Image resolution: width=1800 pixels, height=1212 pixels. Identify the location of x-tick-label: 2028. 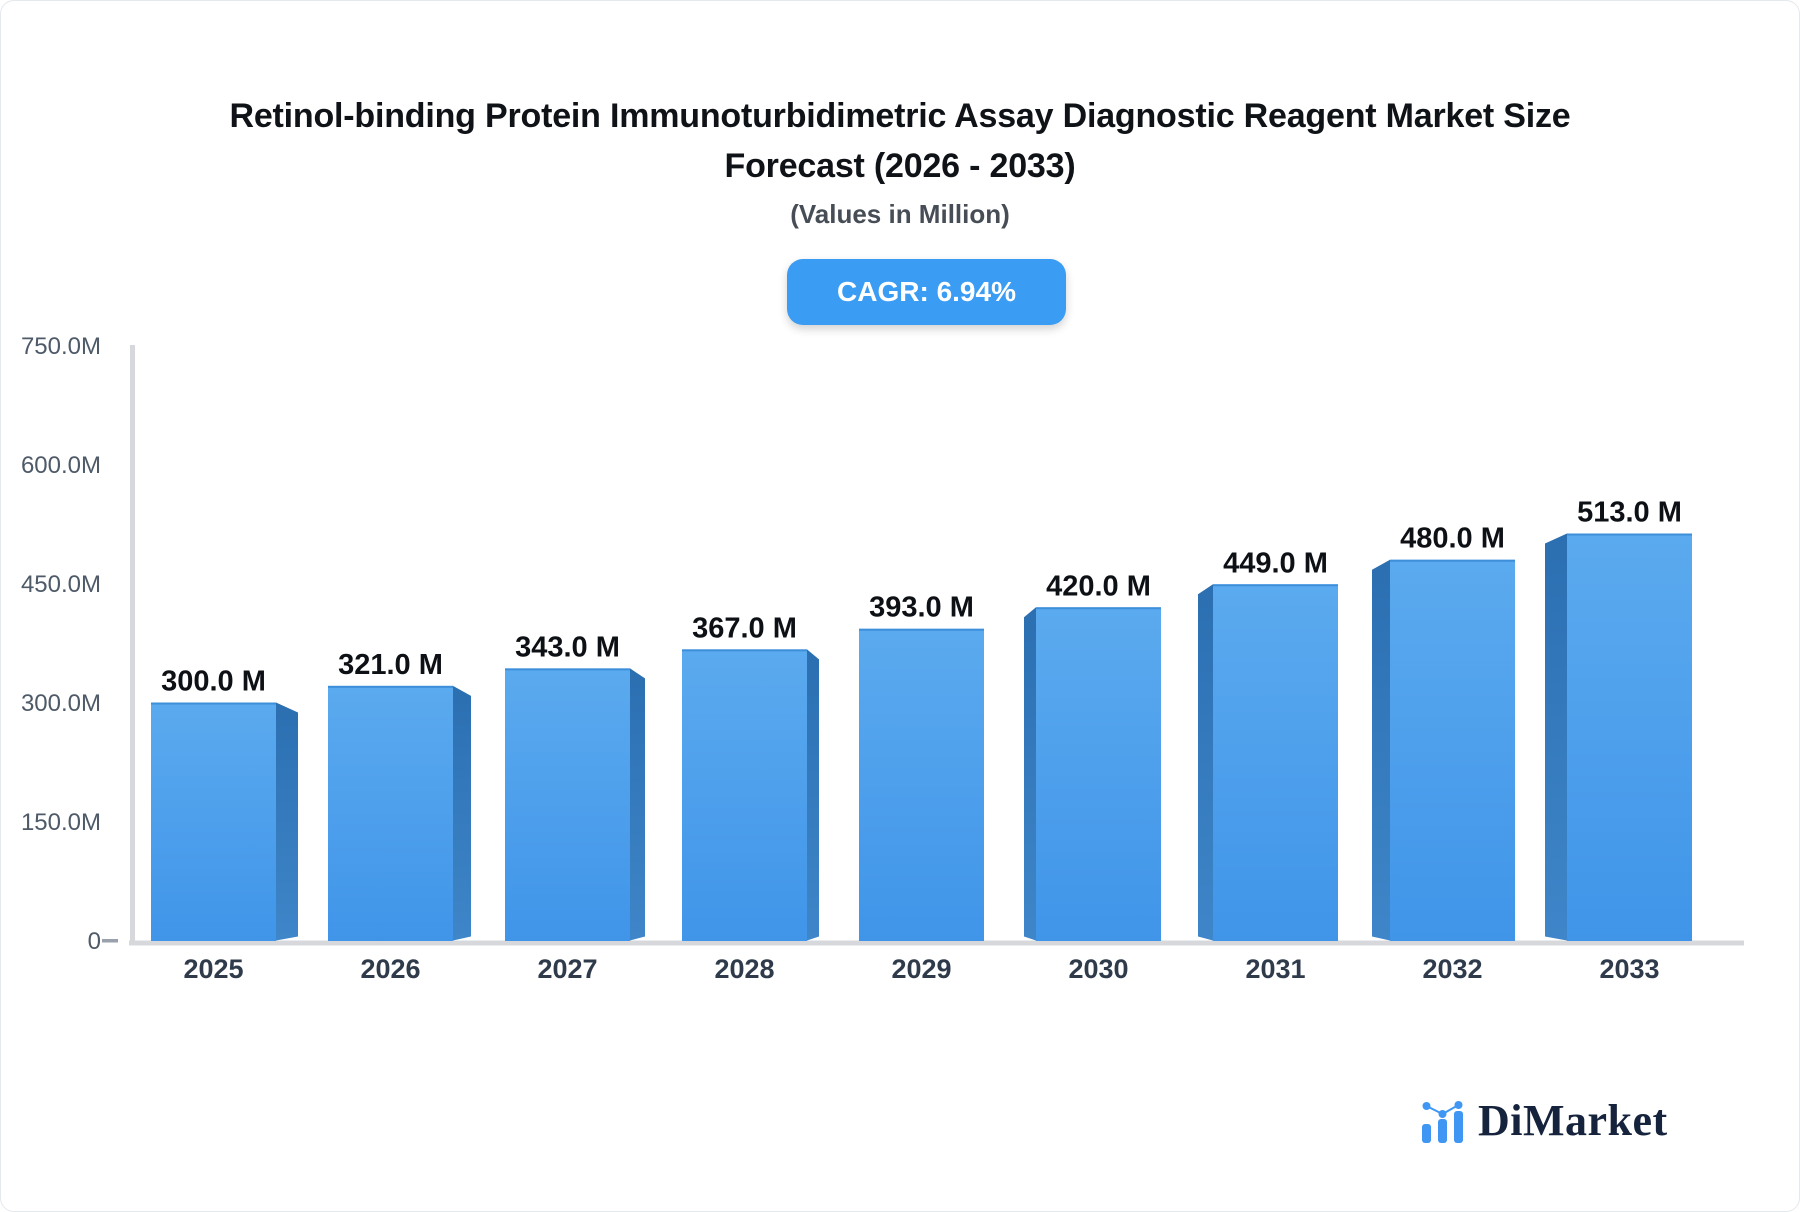
(744, 969).